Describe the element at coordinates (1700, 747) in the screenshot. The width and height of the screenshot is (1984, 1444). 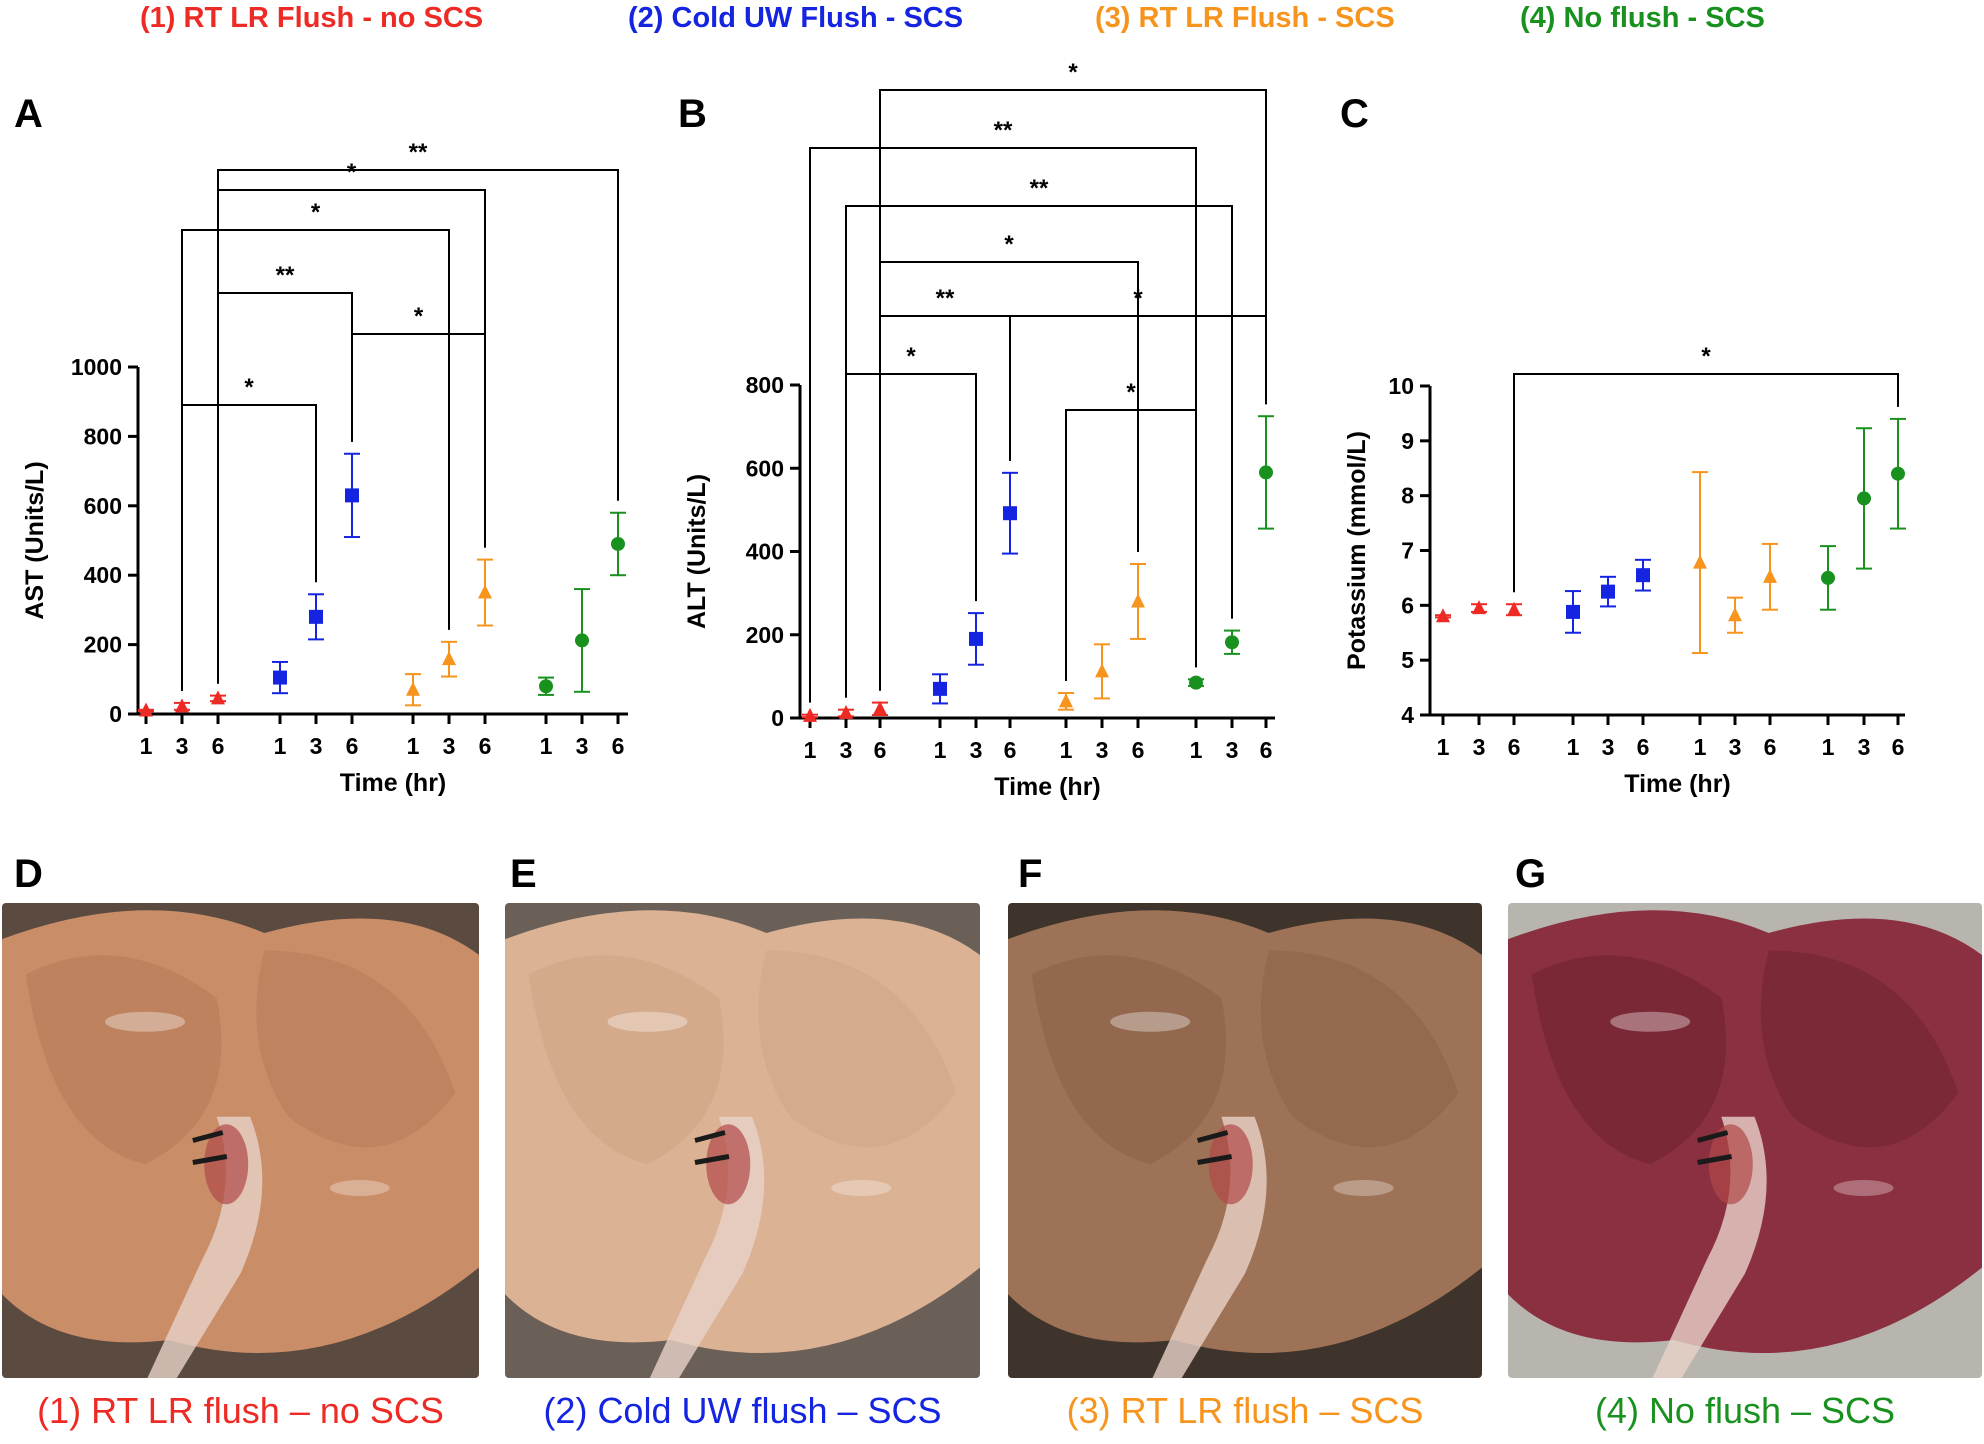
I see `x-tick-label-c: 1` at that location.